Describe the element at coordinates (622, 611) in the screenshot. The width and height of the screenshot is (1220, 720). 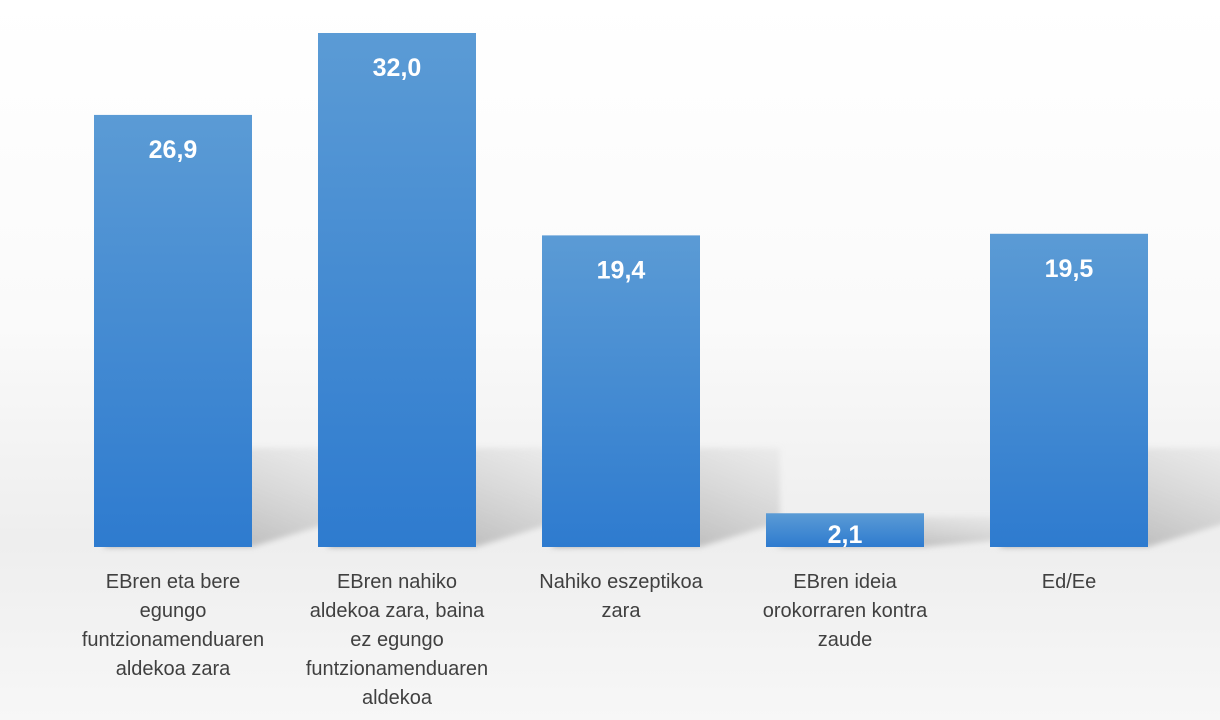
I see `category-label-line: zara` at that location.